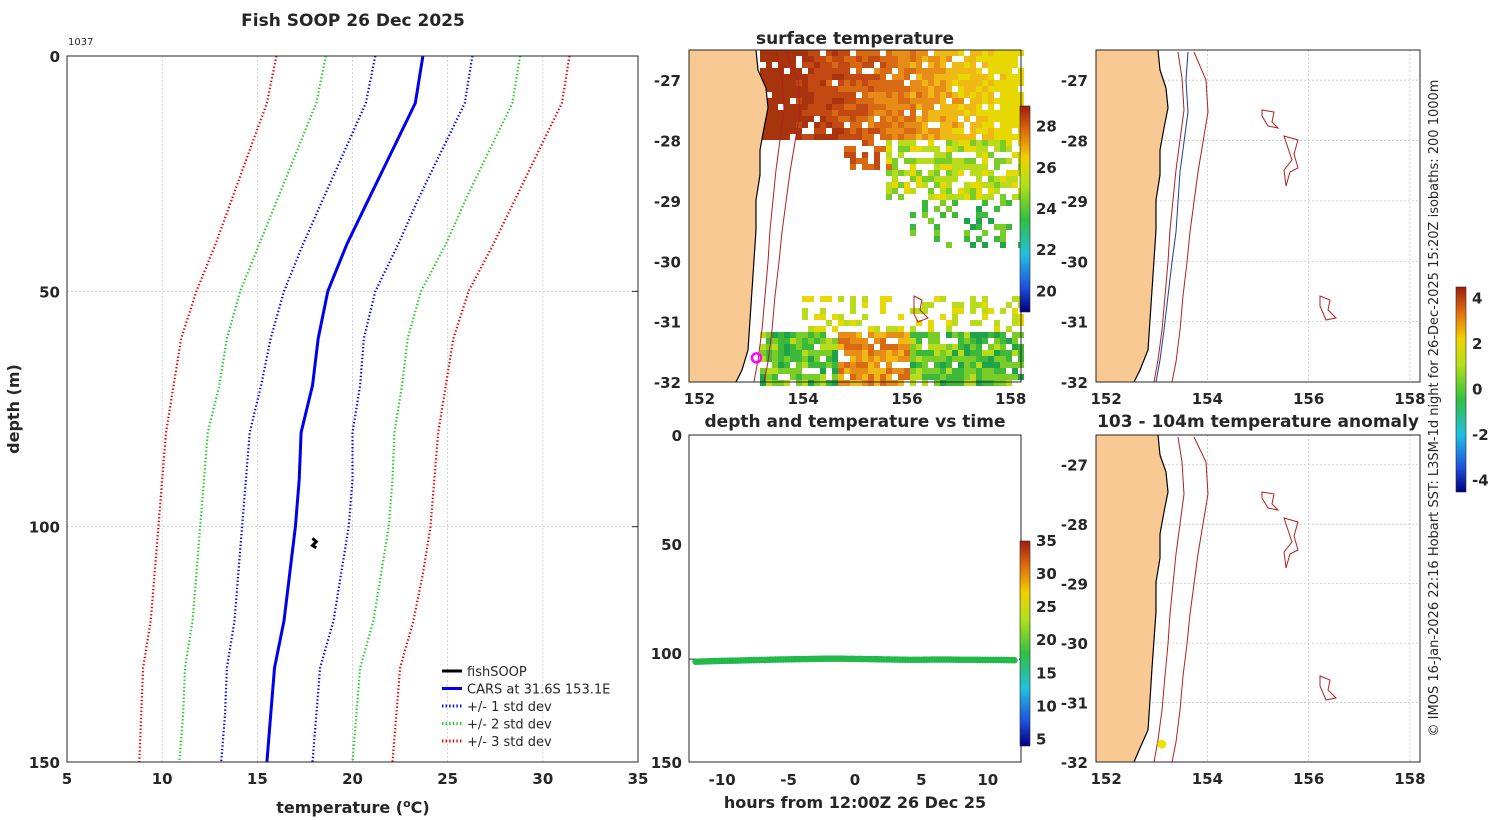 The width and height of the screenshot is (1500, 820). What do you see at coordinates (1480, 481) in the screenshot?
I see `colorbar-tick: -4` at bounding box center [1480, 481].